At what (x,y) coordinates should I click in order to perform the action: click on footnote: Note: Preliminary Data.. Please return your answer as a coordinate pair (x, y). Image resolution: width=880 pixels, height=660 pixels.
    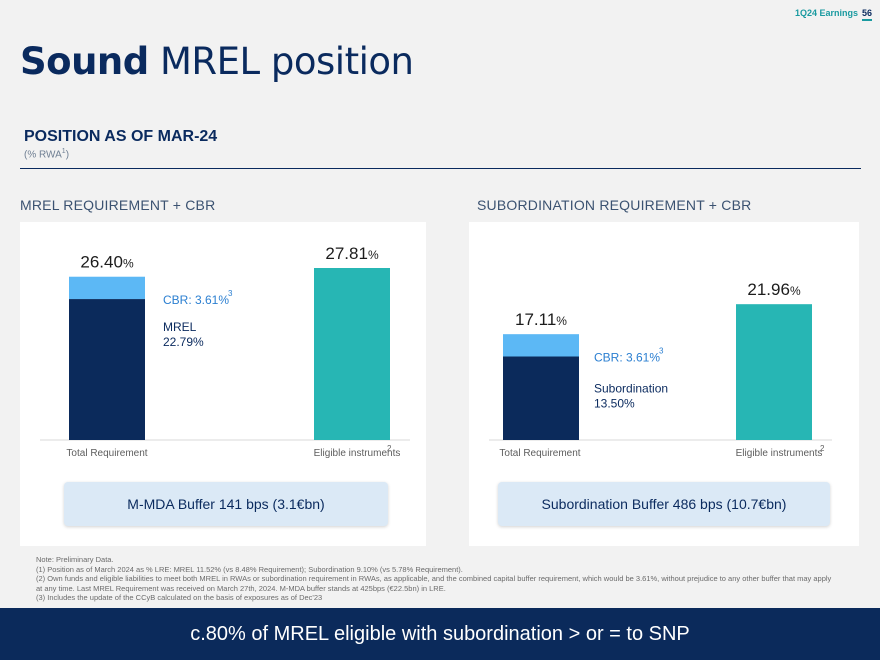
    Looking at the image, I should click on (75, 559).